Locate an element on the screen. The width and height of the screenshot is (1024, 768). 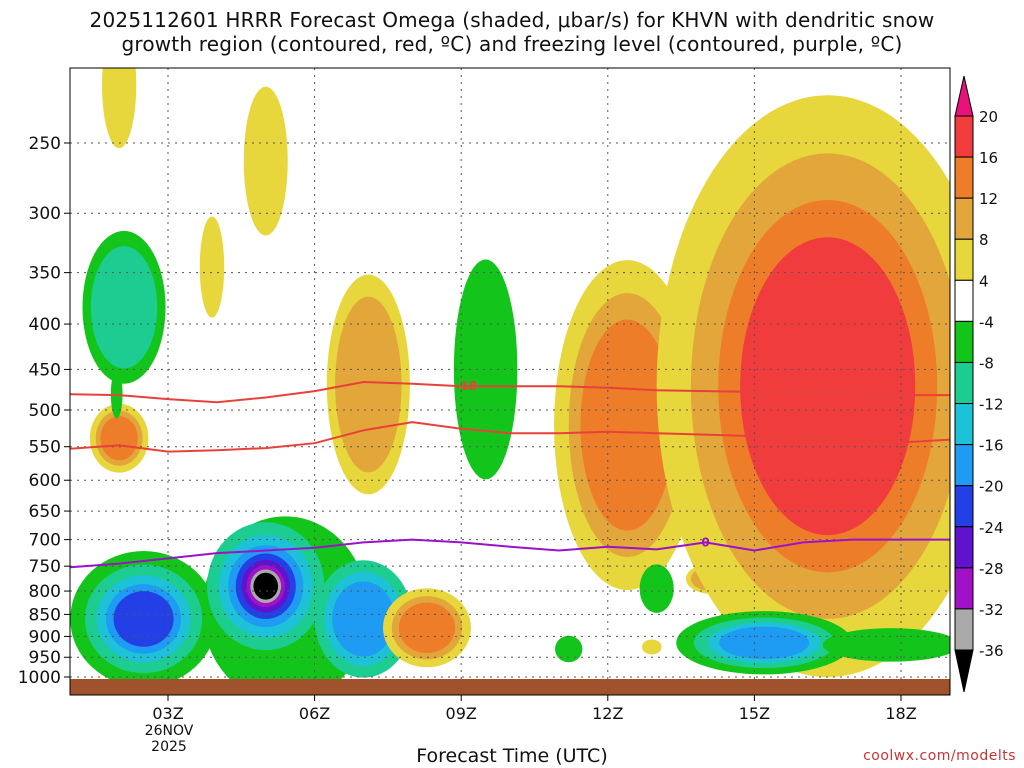
x-tick-label-18Z: 18Z is located at coordinates (900, 713).